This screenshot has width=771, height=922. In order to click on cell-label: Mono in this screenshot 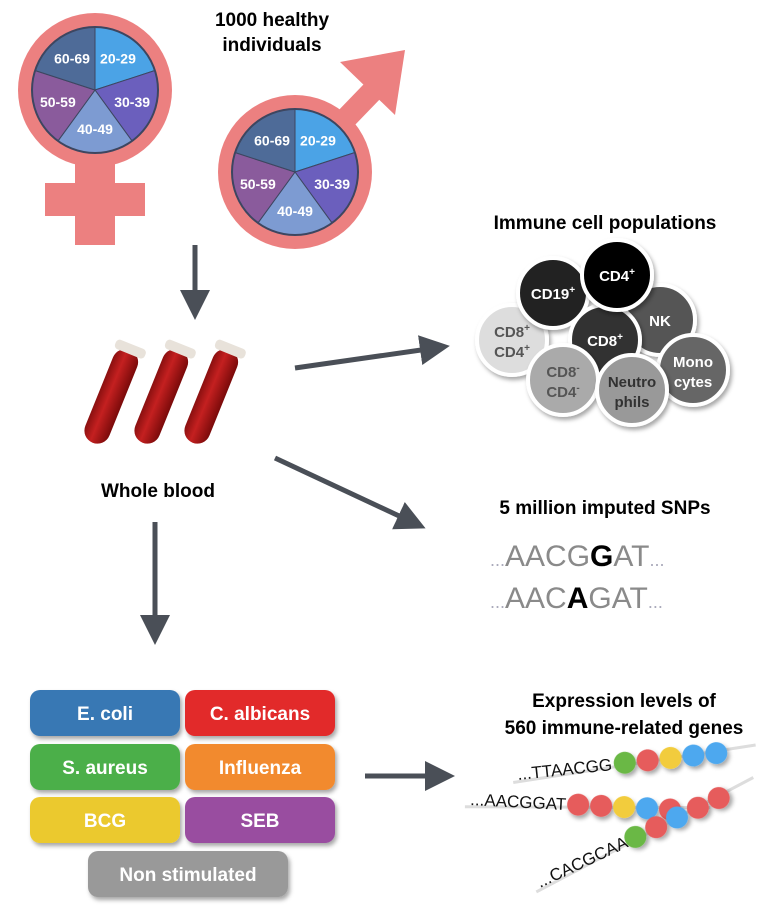, I will do `click(693, 362)`.